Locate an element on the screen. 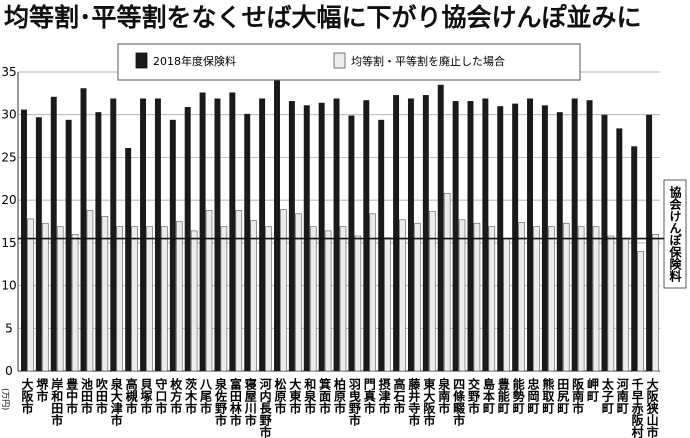 The height and width of the screenshot is (438, 690). y-tick-label: 10 is located at coordinates (8, 286).